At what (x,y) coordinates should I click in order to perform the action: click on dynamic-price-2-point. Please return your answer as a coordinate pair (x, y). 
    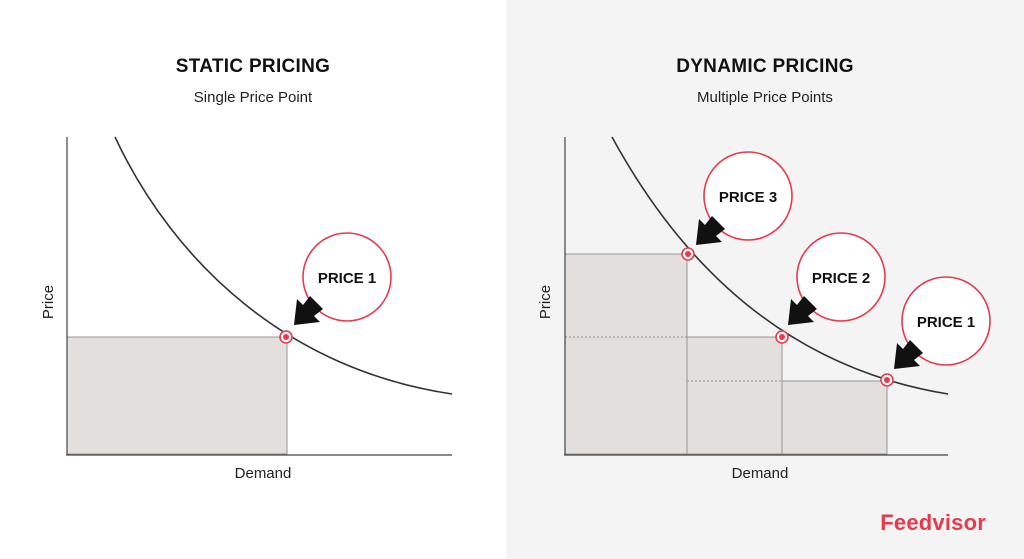
    Looking at the image, I should click on (782, 337).